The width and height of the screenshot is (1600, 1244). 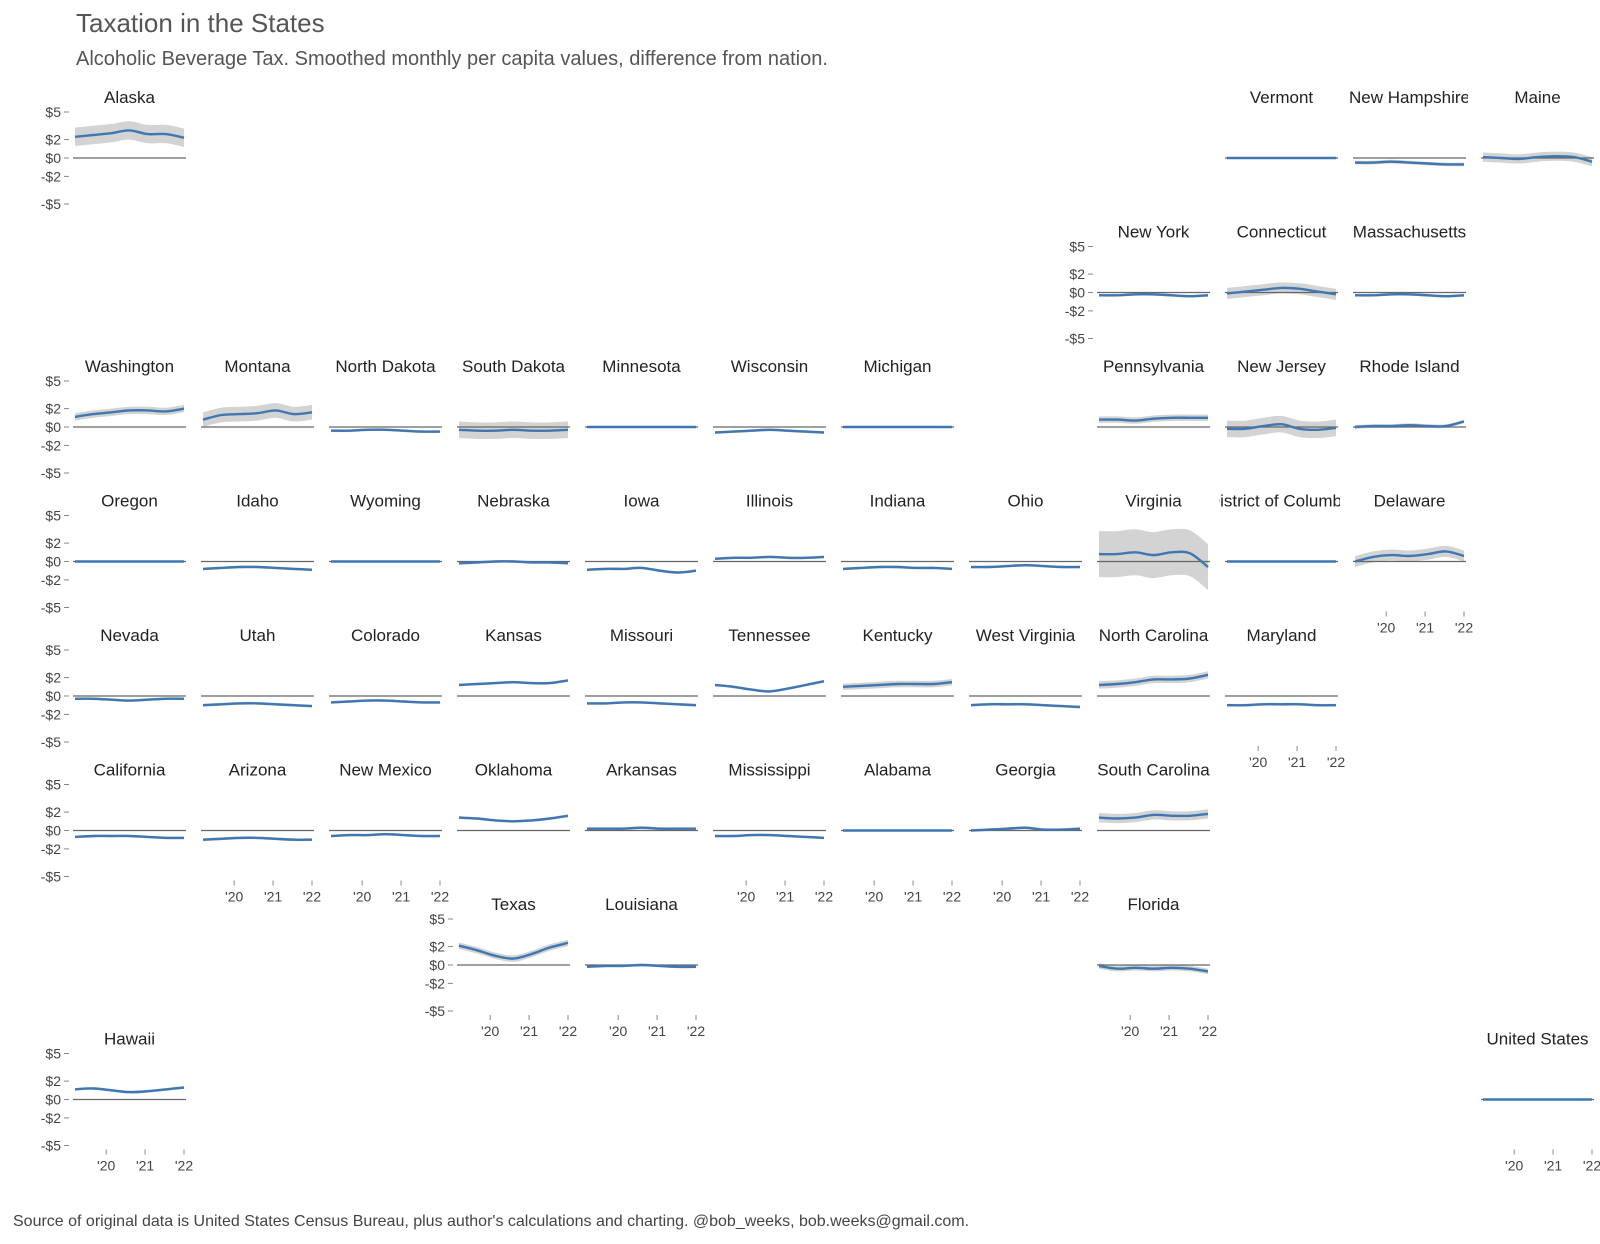 What do you see at coordinates (257, 366) in the screenshot?
I see `panel-title: Montana` at bounding box center [257, 366].